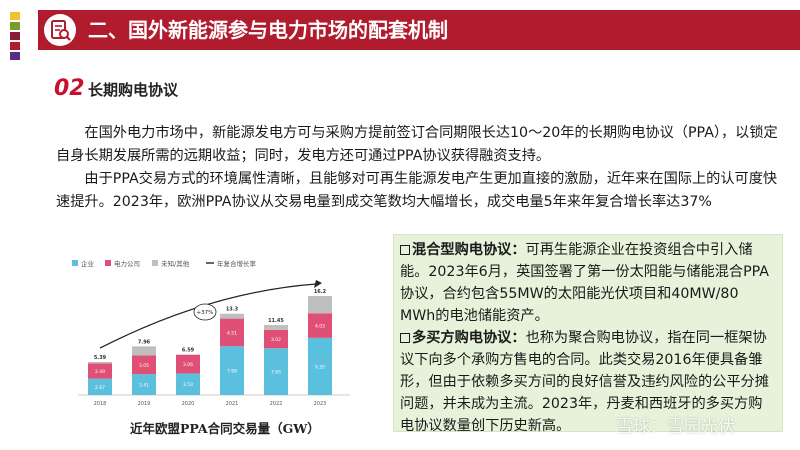 This screenshot has width=800, height=450. I want to click on section-number: 02, so click(69, 88).